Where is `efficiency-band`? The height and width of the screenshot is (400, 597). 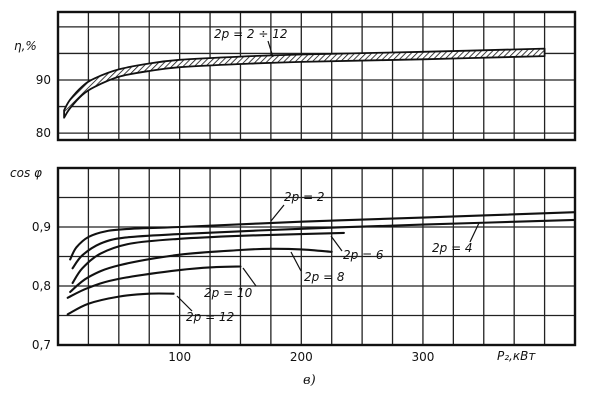 efficiency-band is located at coordinates (304, 83).